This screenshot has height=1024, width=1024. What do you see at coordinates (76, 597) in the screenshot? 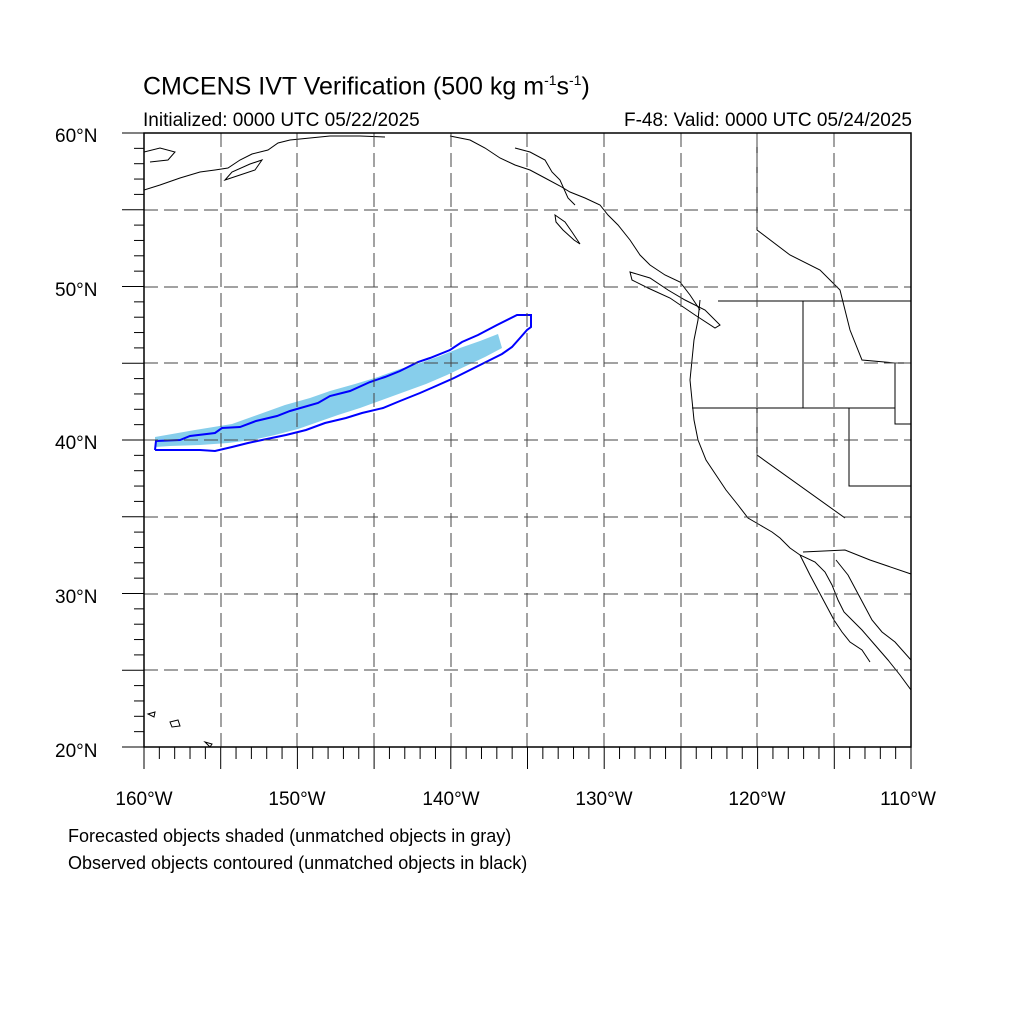
I see `lat-label-30: 30°N` at bounding box center [76, 597].